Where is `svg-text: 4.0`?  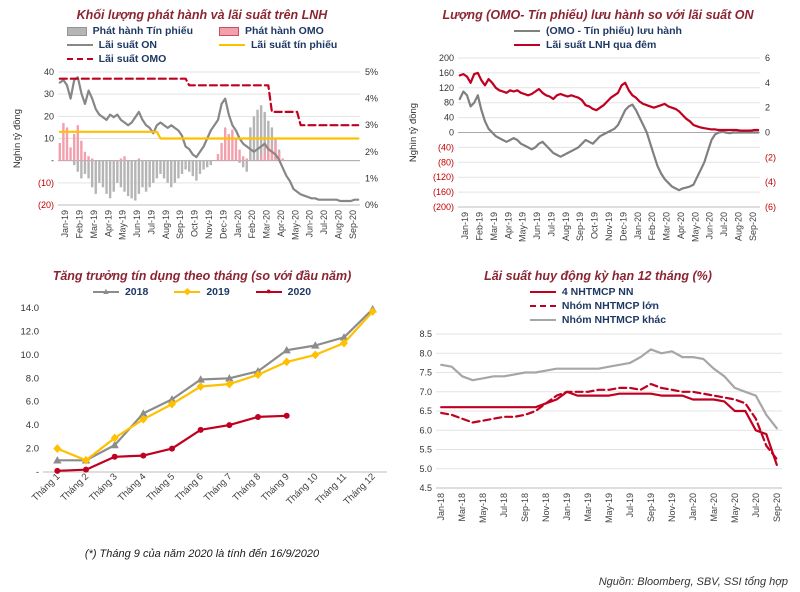 svg-text: 4.0 is located at coordinates (32, 425).